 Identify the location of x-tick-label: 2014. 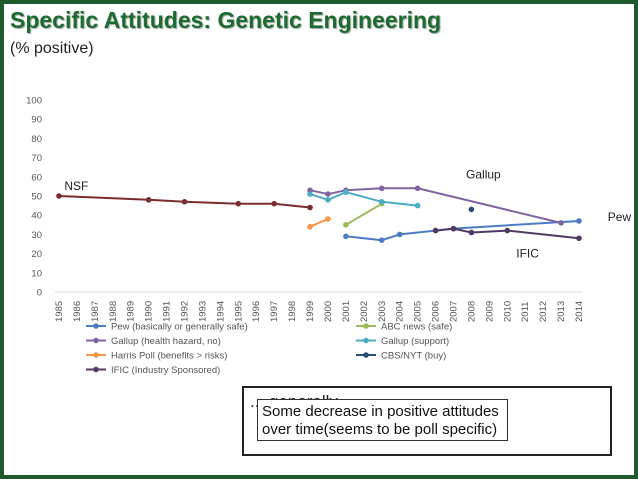
(579, 311).